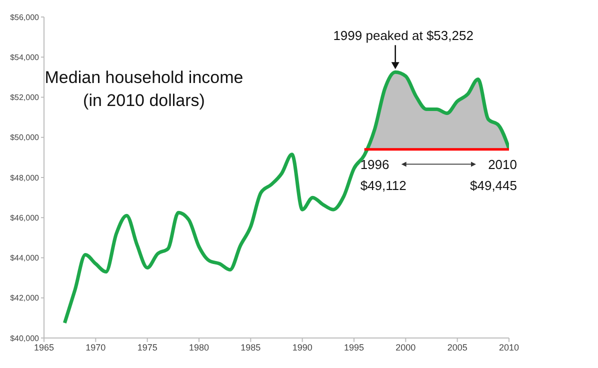 Image resolution: width=598 pixels, height=368 pixels. Describe the element at coordinates (96, 347) in the screenshot. I see `x-tick-label: 1970` at that location.